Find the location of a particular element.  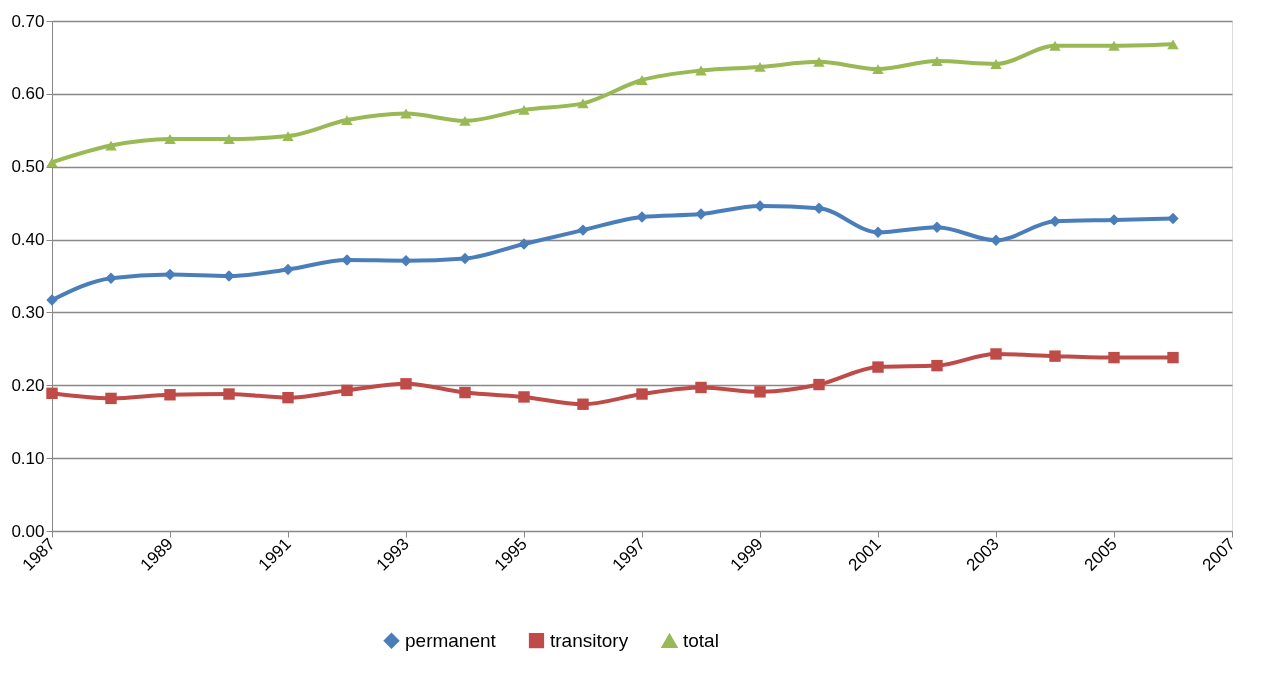

y-tick-label: 0.50 is located at coordinates (28, 167).